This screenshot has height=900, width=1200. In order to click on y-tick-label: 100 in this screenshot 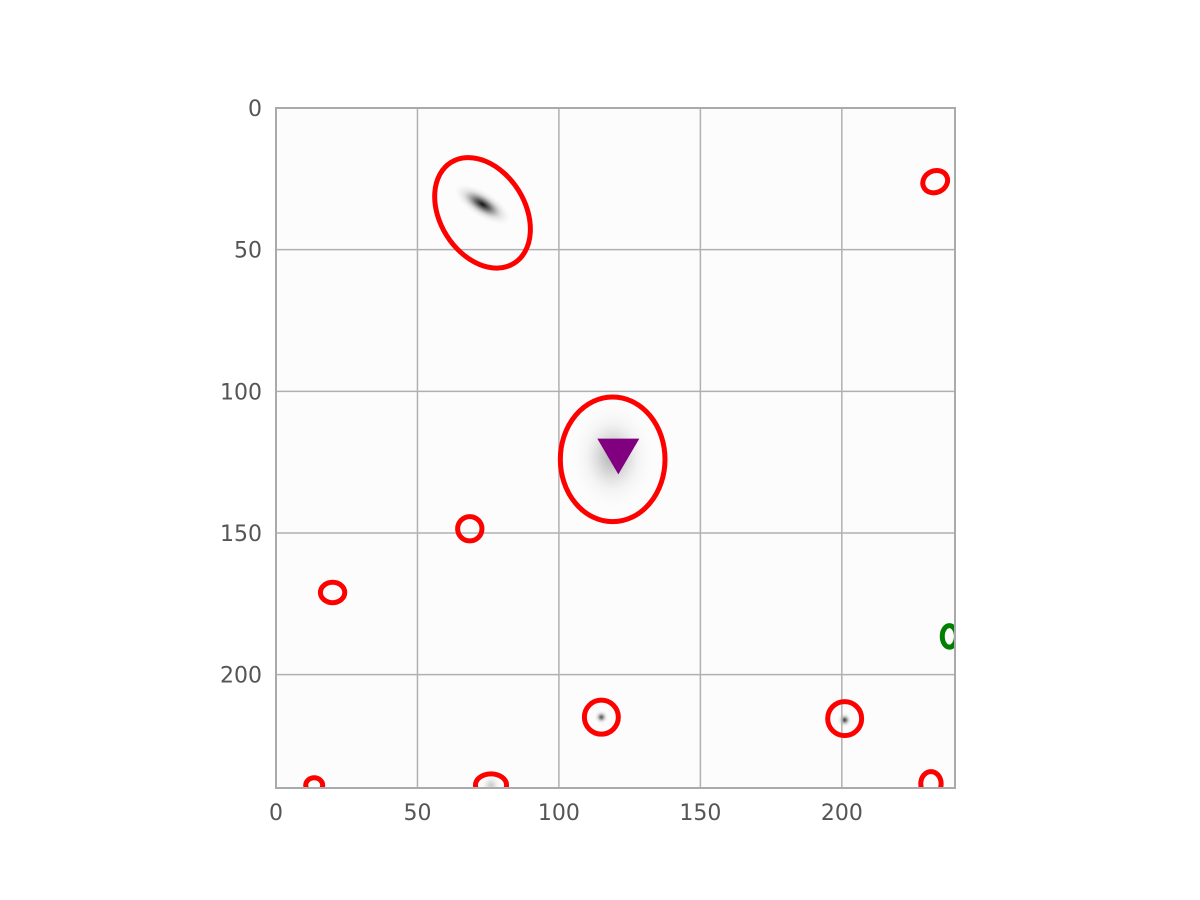, I will do `click(241, 392)`.